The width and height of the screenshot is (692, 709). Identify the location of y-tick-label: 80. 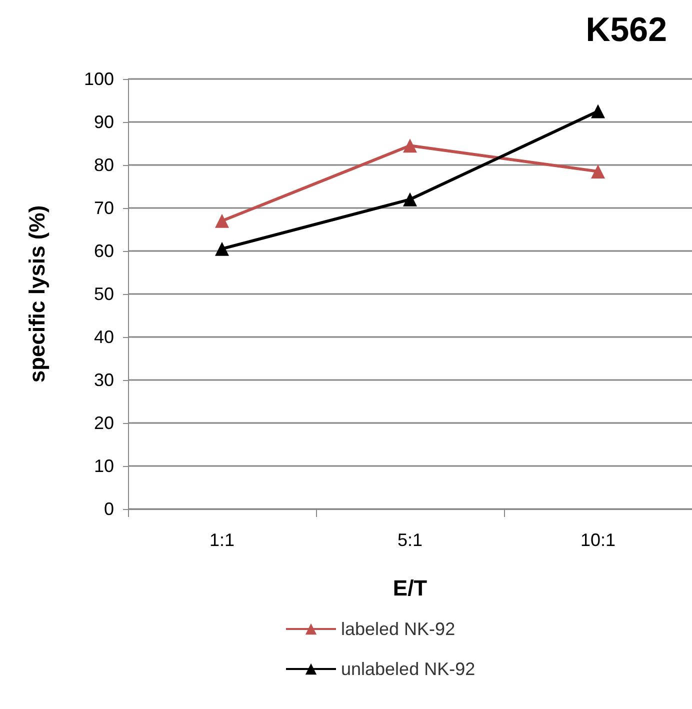
(104, 165).